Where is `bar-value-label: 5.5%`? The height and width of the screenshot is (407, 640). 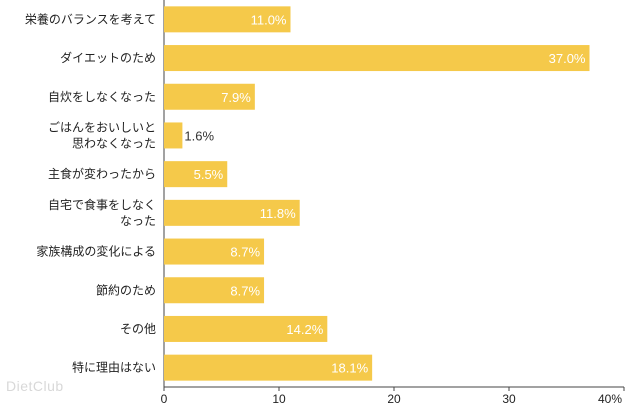 bar-value-label: 5.5% is located at coordinates (209, 174).